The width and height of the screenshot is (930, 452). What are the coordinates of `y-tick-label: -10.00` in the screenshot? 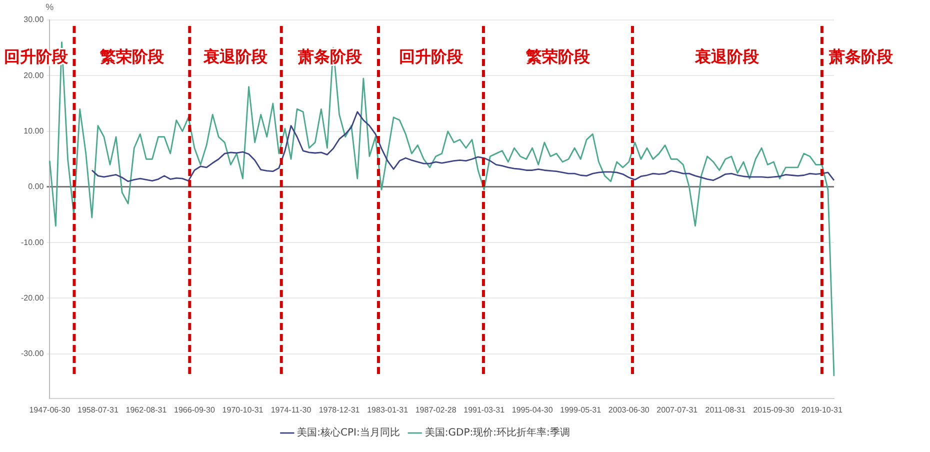 It's located at (32, 242).